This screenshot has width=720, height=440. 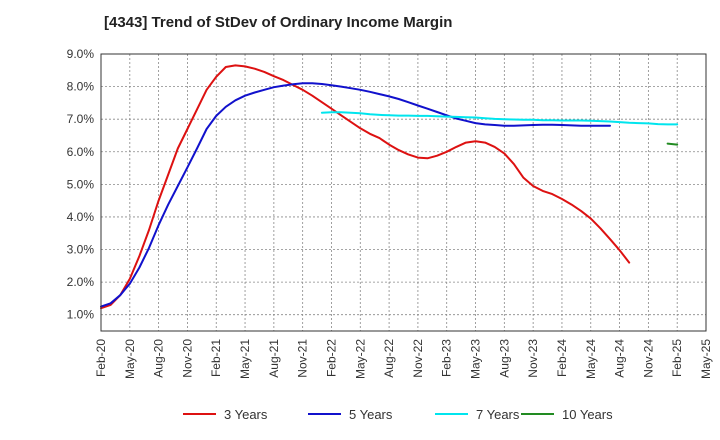 I want to click on x-tick-label: Feb-22, so click(x=331, y=358).